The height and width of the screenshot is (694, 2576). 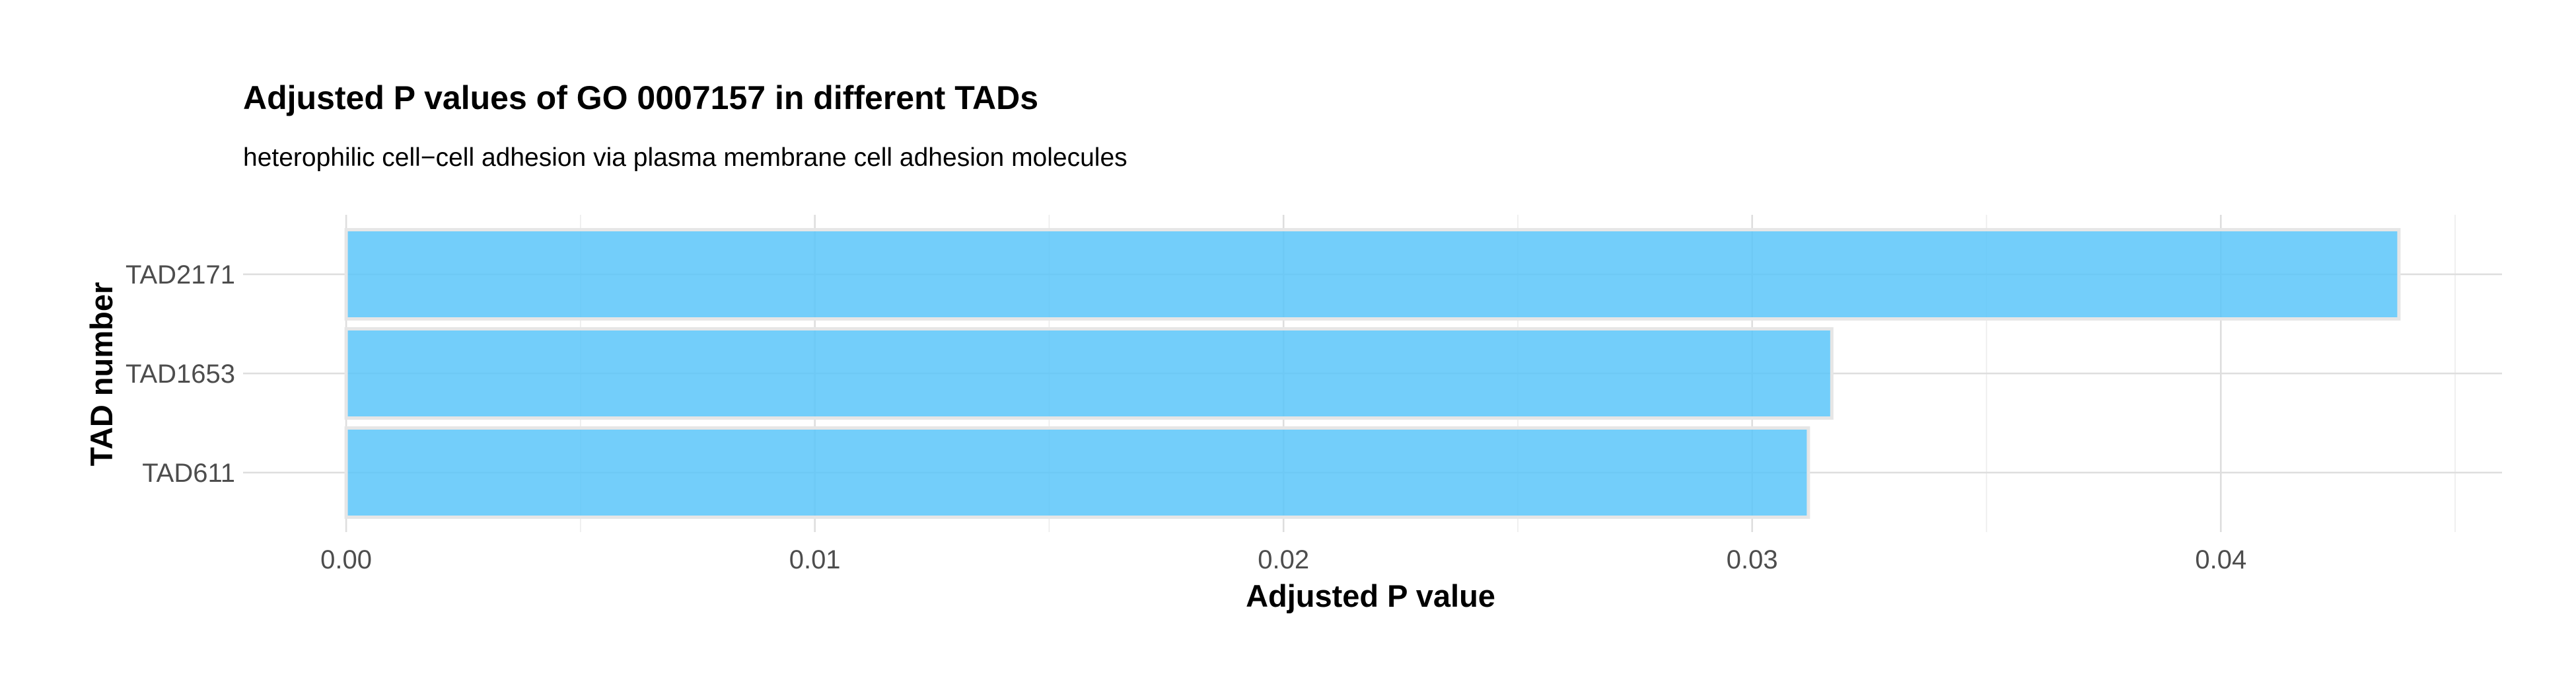 I want to click on y-tick-label: TAD1653, so click(x=180, y=374).